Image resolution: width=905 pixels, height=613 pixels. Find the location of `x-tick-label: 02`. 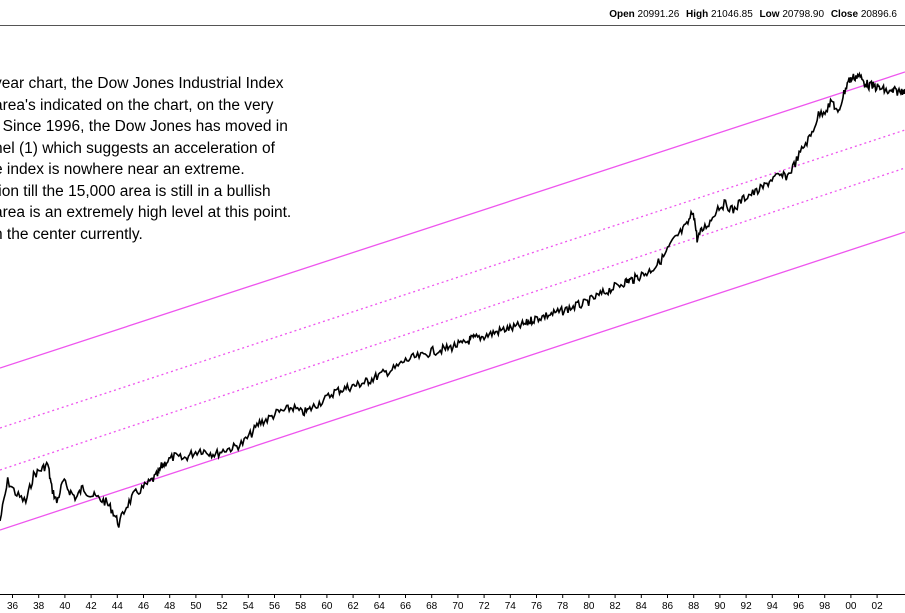

x-tick-label: 02 is located at coordinates (878, 606).